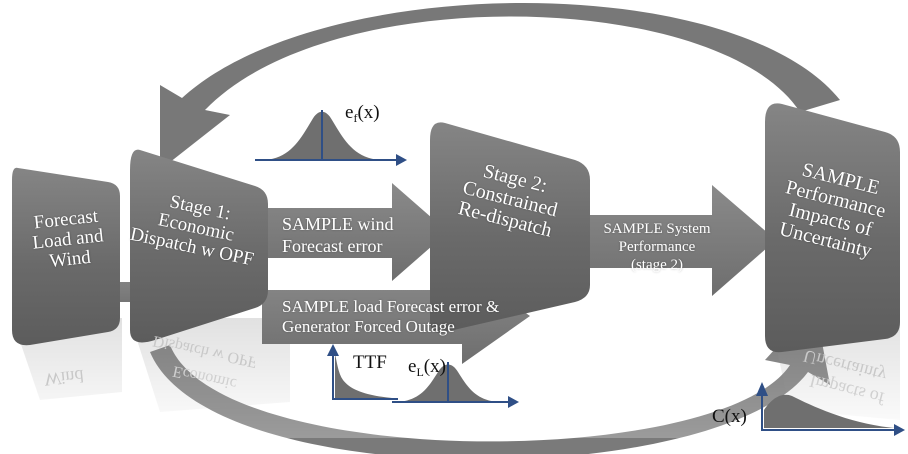 The width and height of the screenshot is (908, 454). What do you see at coordinates (331, 138) in the screenshot?
I see `ef-distribution-plot` at bounding box center [331, 138].